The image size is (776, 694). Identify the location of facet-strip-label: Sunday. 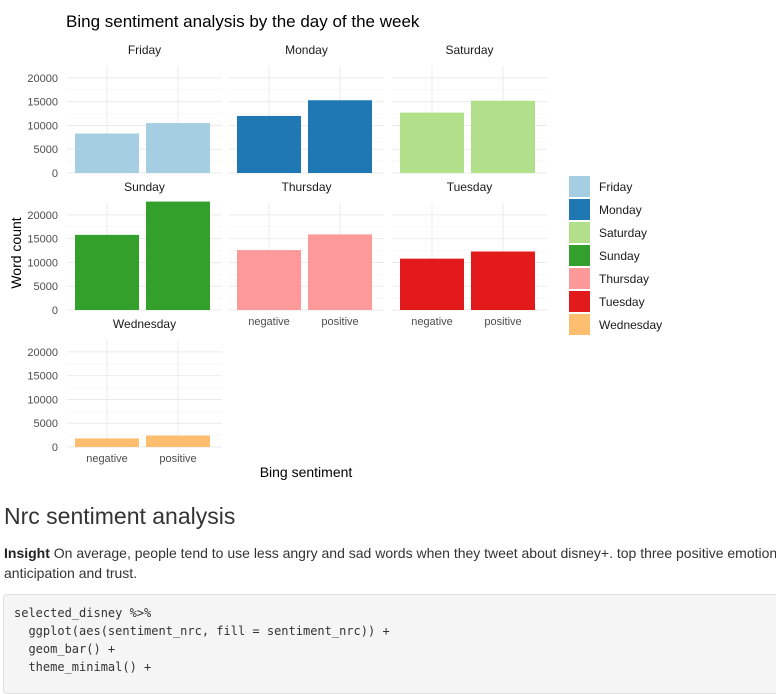
(144, 187).